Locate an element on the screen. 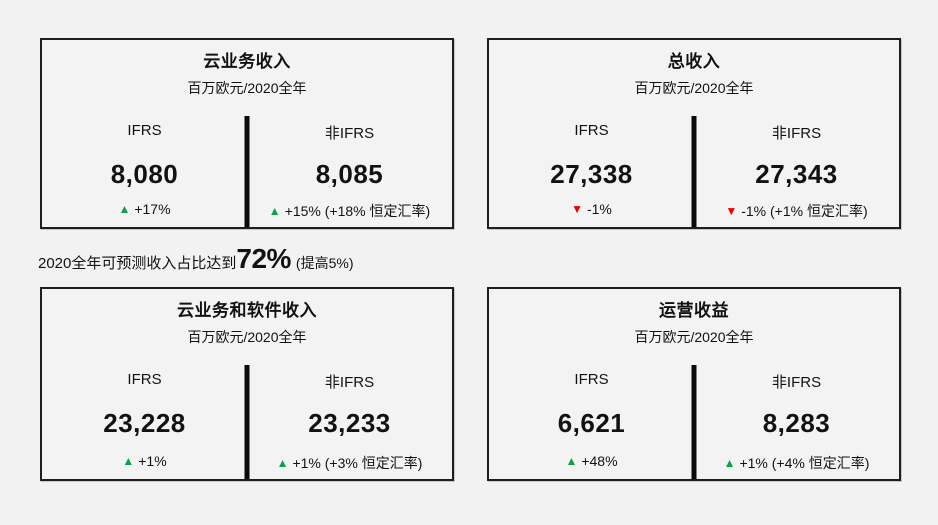 This screenshot has width=938, height=525. predictable-revenue-note: 2020全年可预测收入占比达到 72% (提高5%) is located at coordinates (195, 259).